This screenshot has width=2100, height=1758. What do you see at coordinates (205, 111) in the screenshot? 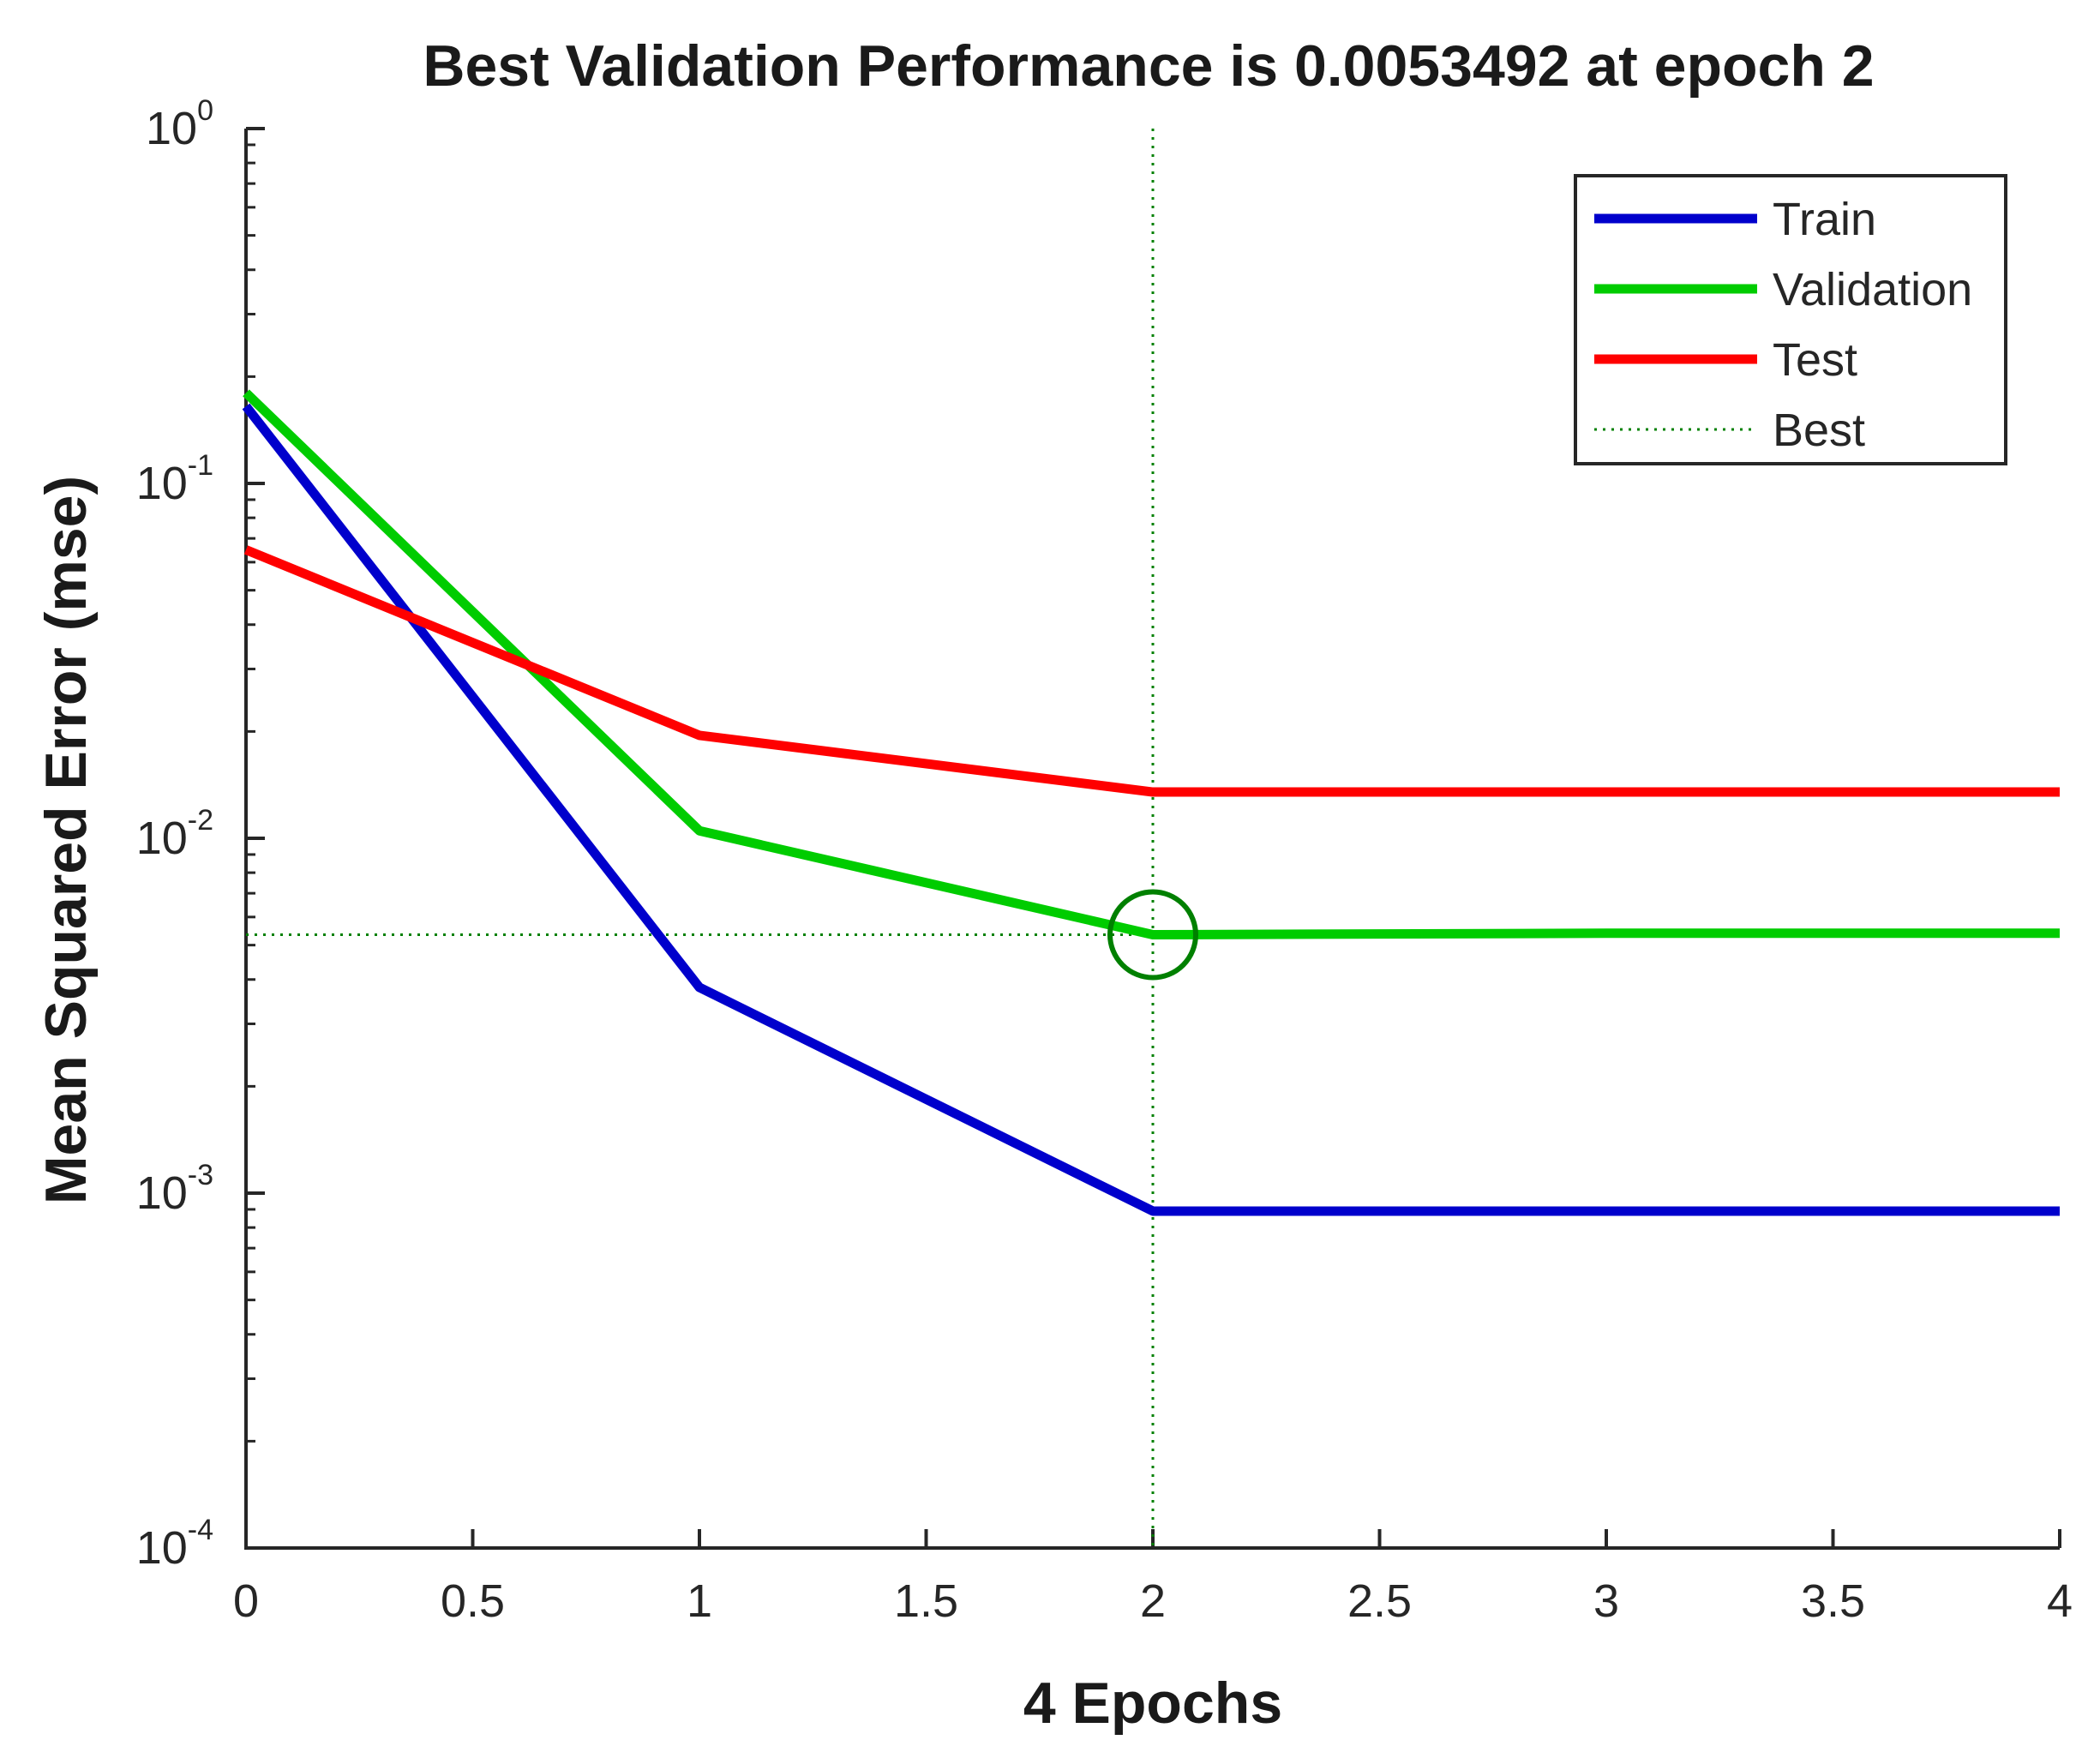
I see `y-tick-exponent: 0` at bounding box center [205, 111].